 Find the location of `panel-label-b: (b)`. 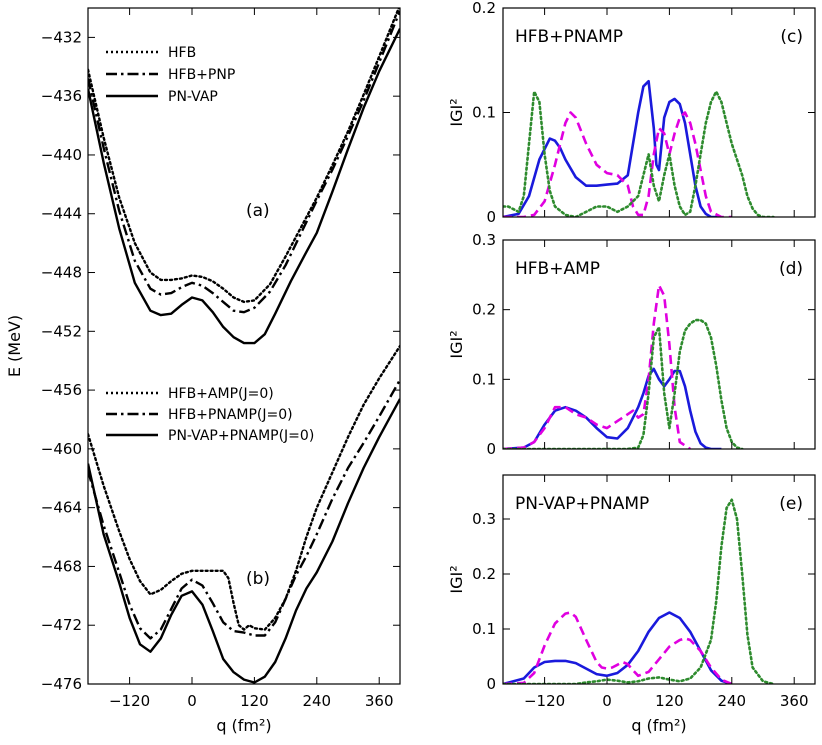

panel-label-b: (b) is located at coordinates (258, 579).